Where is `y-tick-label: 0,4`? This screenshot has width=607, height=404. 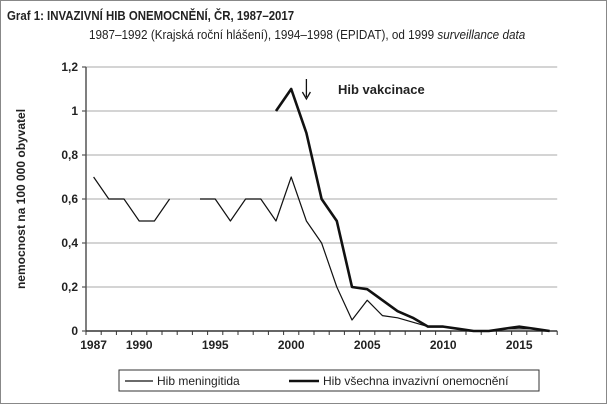
y-tick-label: 0,4 is located at coordinates (69, 243).